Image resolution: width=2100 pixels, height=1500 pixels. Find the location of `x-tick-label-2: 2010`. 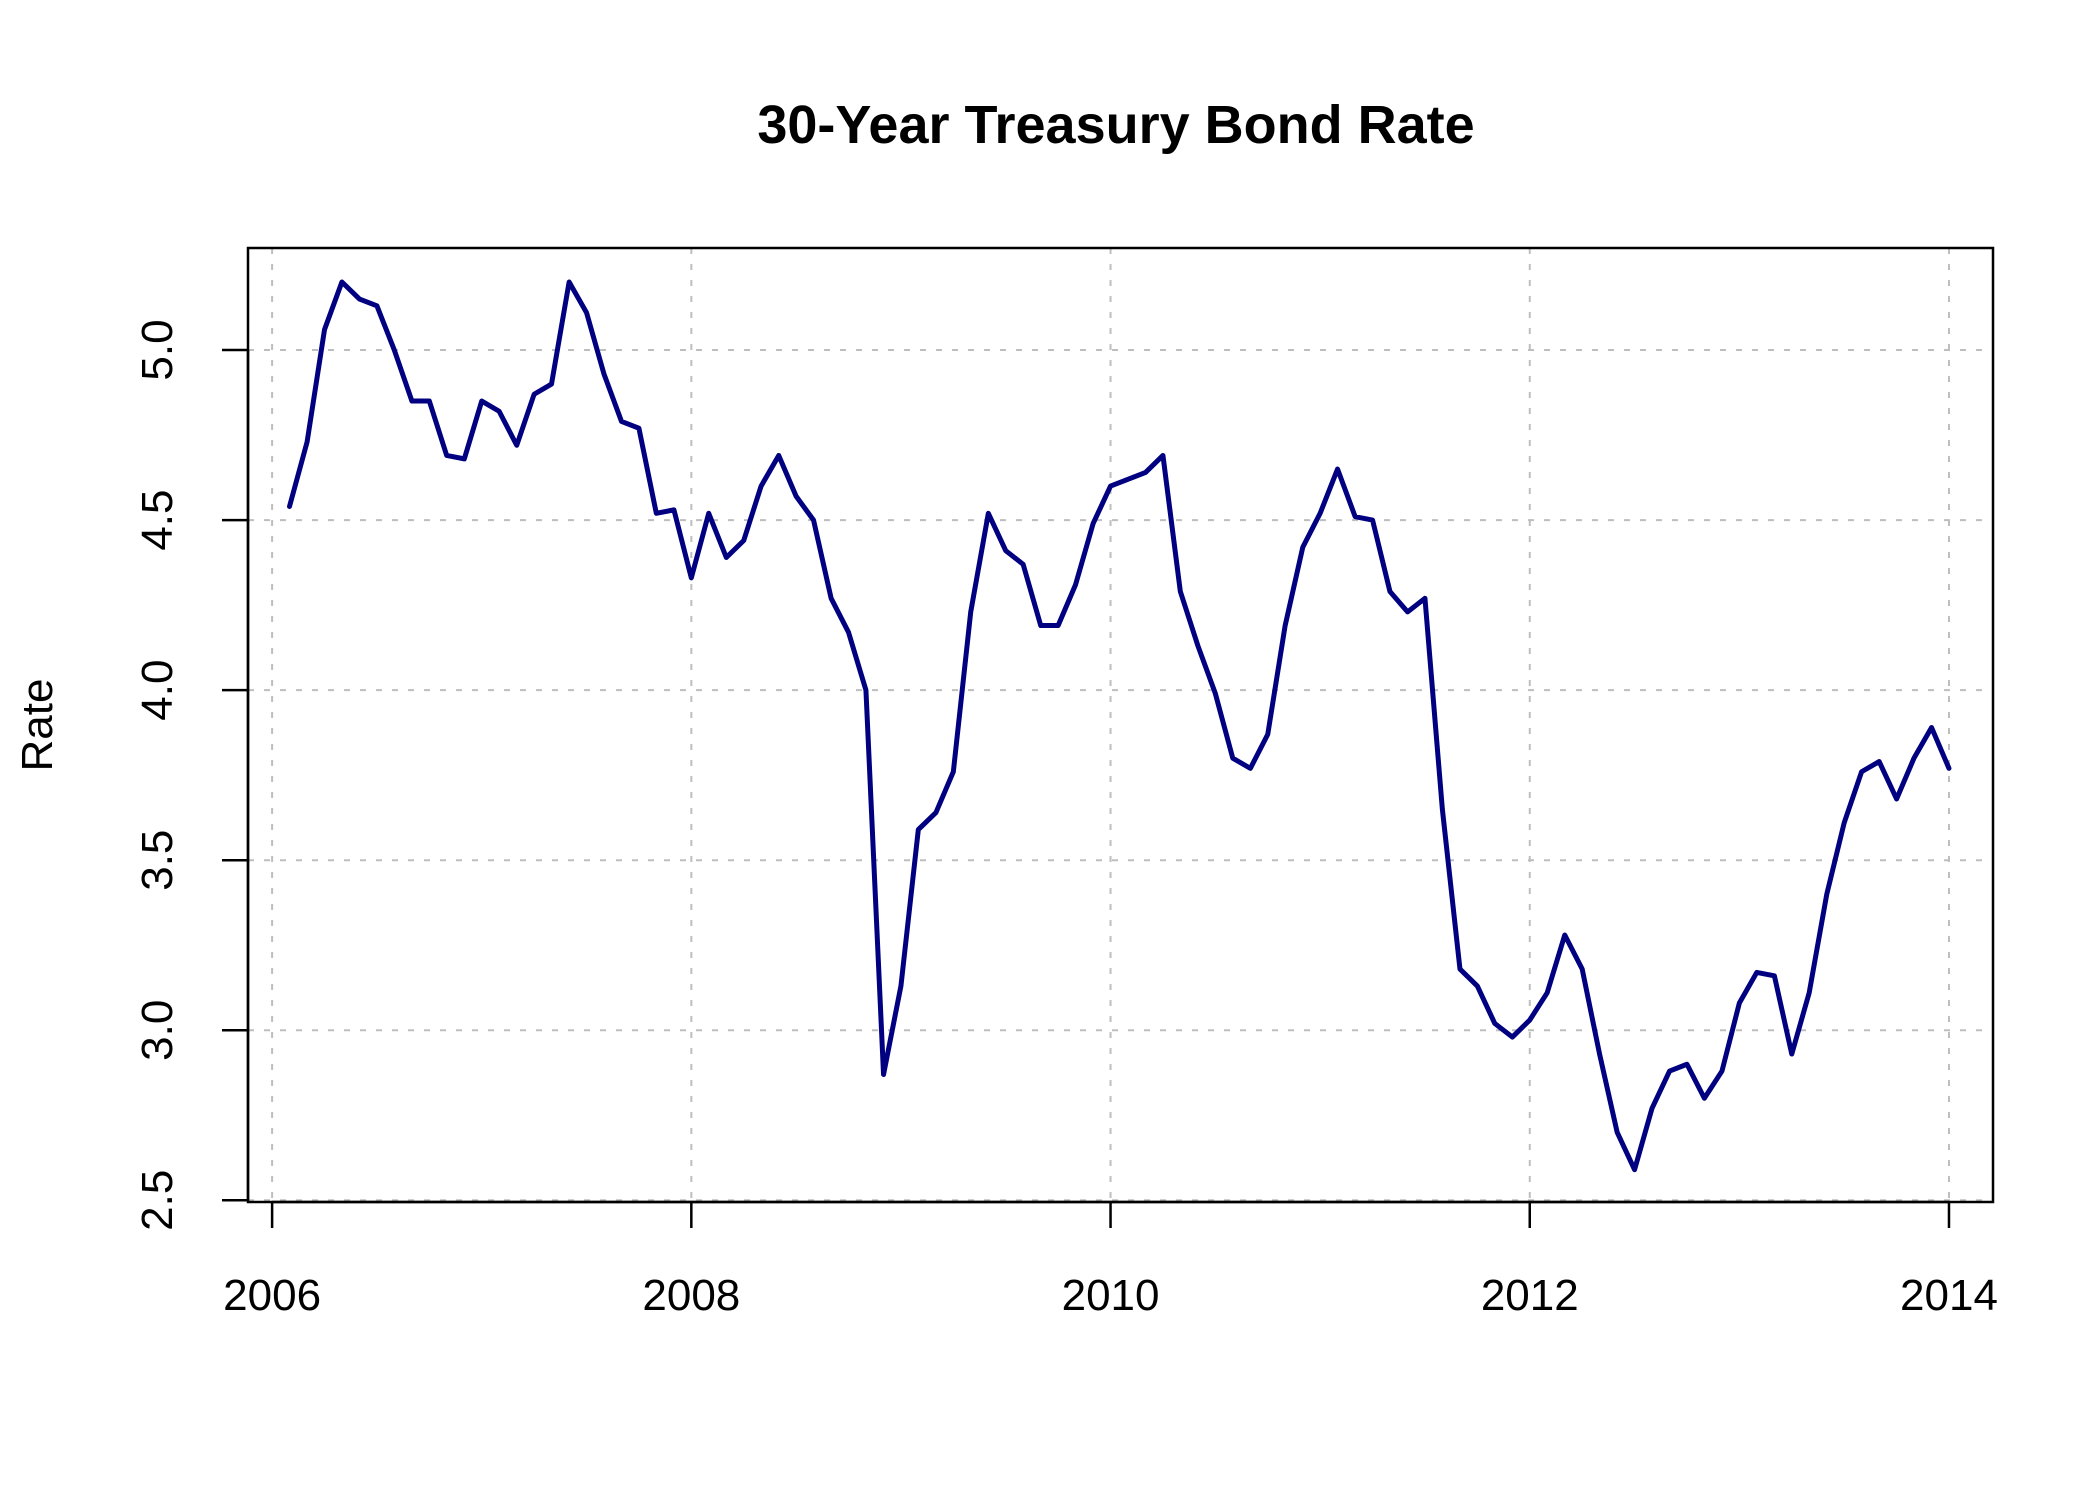

x-tick-label-2: 2010 is located at coordinates (1111, 1295).